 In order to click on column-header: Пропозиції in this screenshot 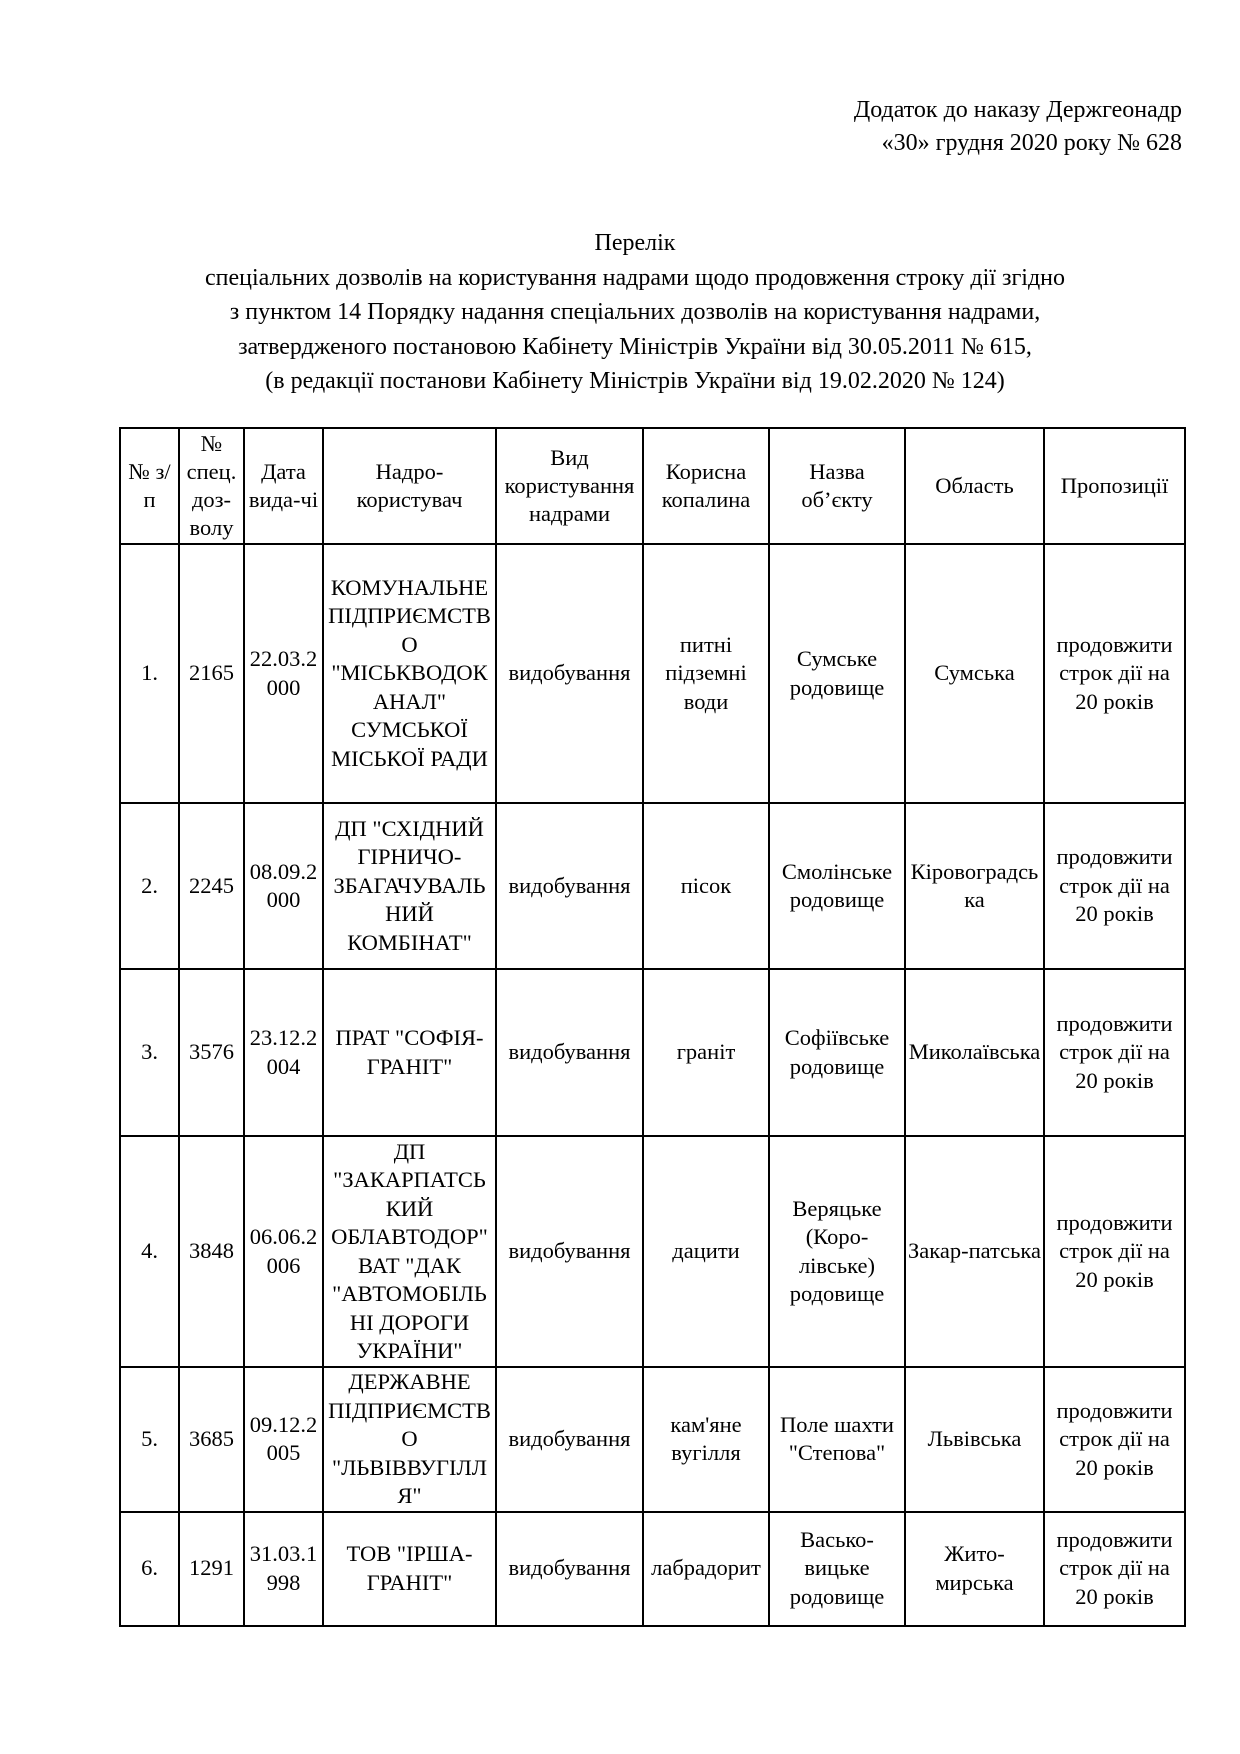, I will do `click(1114, 486)`.